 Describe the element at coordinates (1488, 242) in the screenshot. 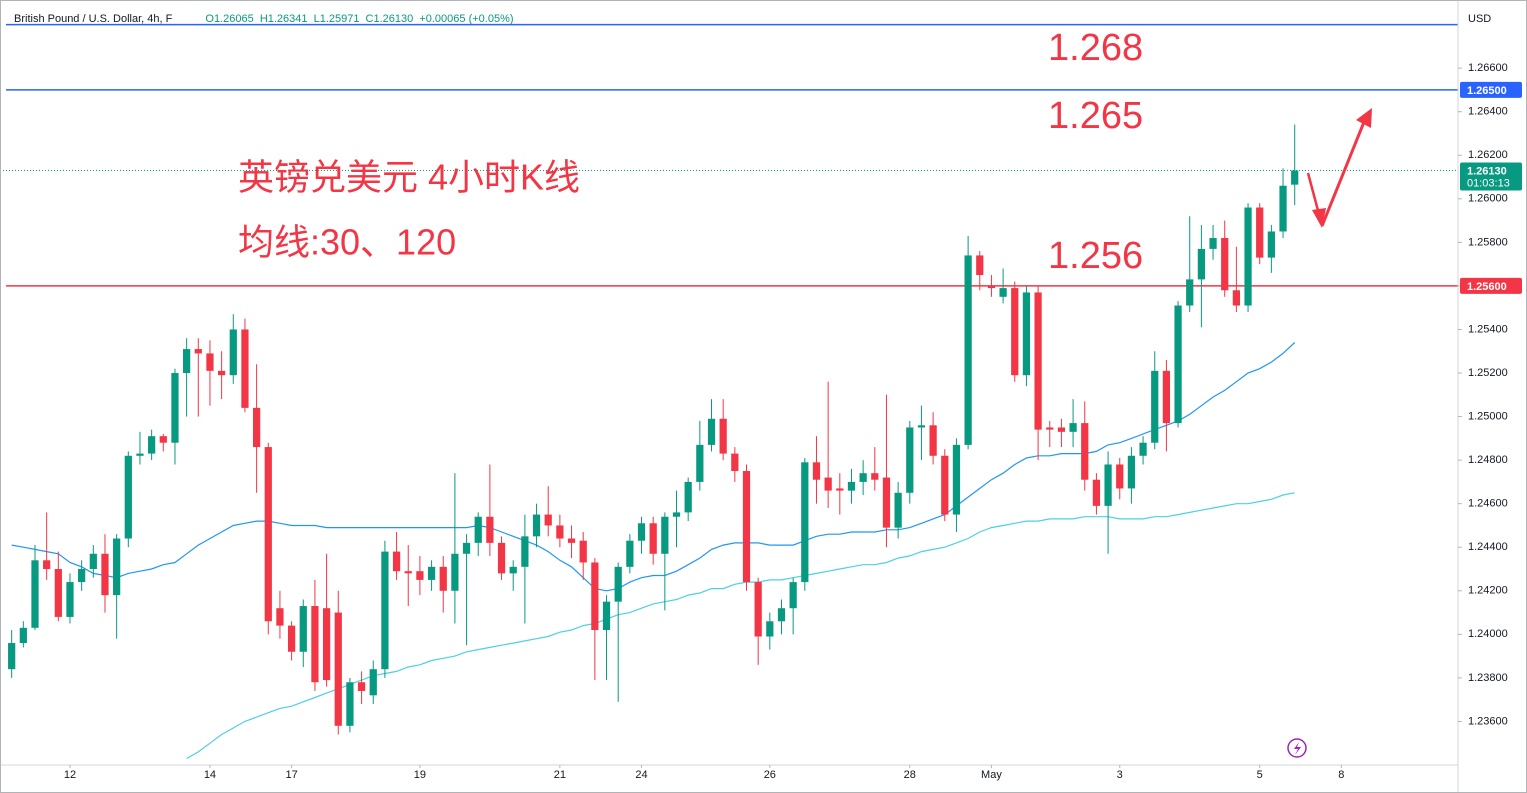

I see `y-tick-label: 1.25800` at that location.